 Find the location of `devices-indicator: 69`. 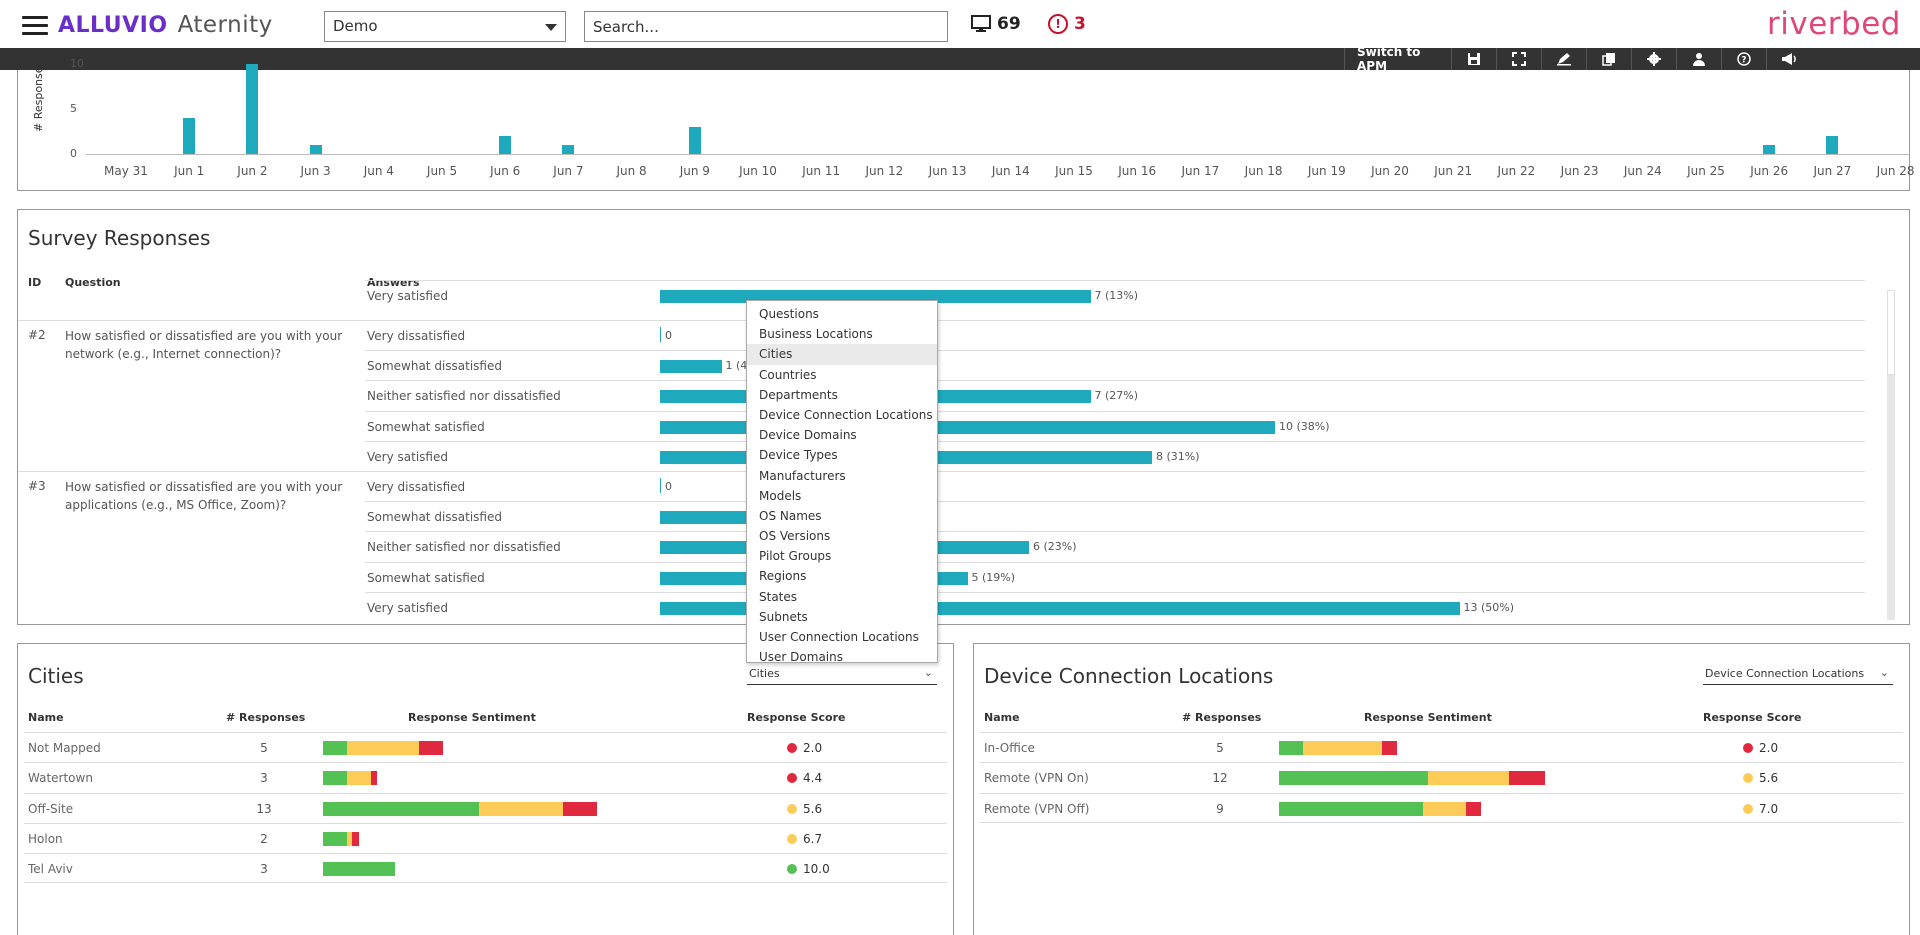

devices-indicator: 69 is located at coordinates (996, 24).